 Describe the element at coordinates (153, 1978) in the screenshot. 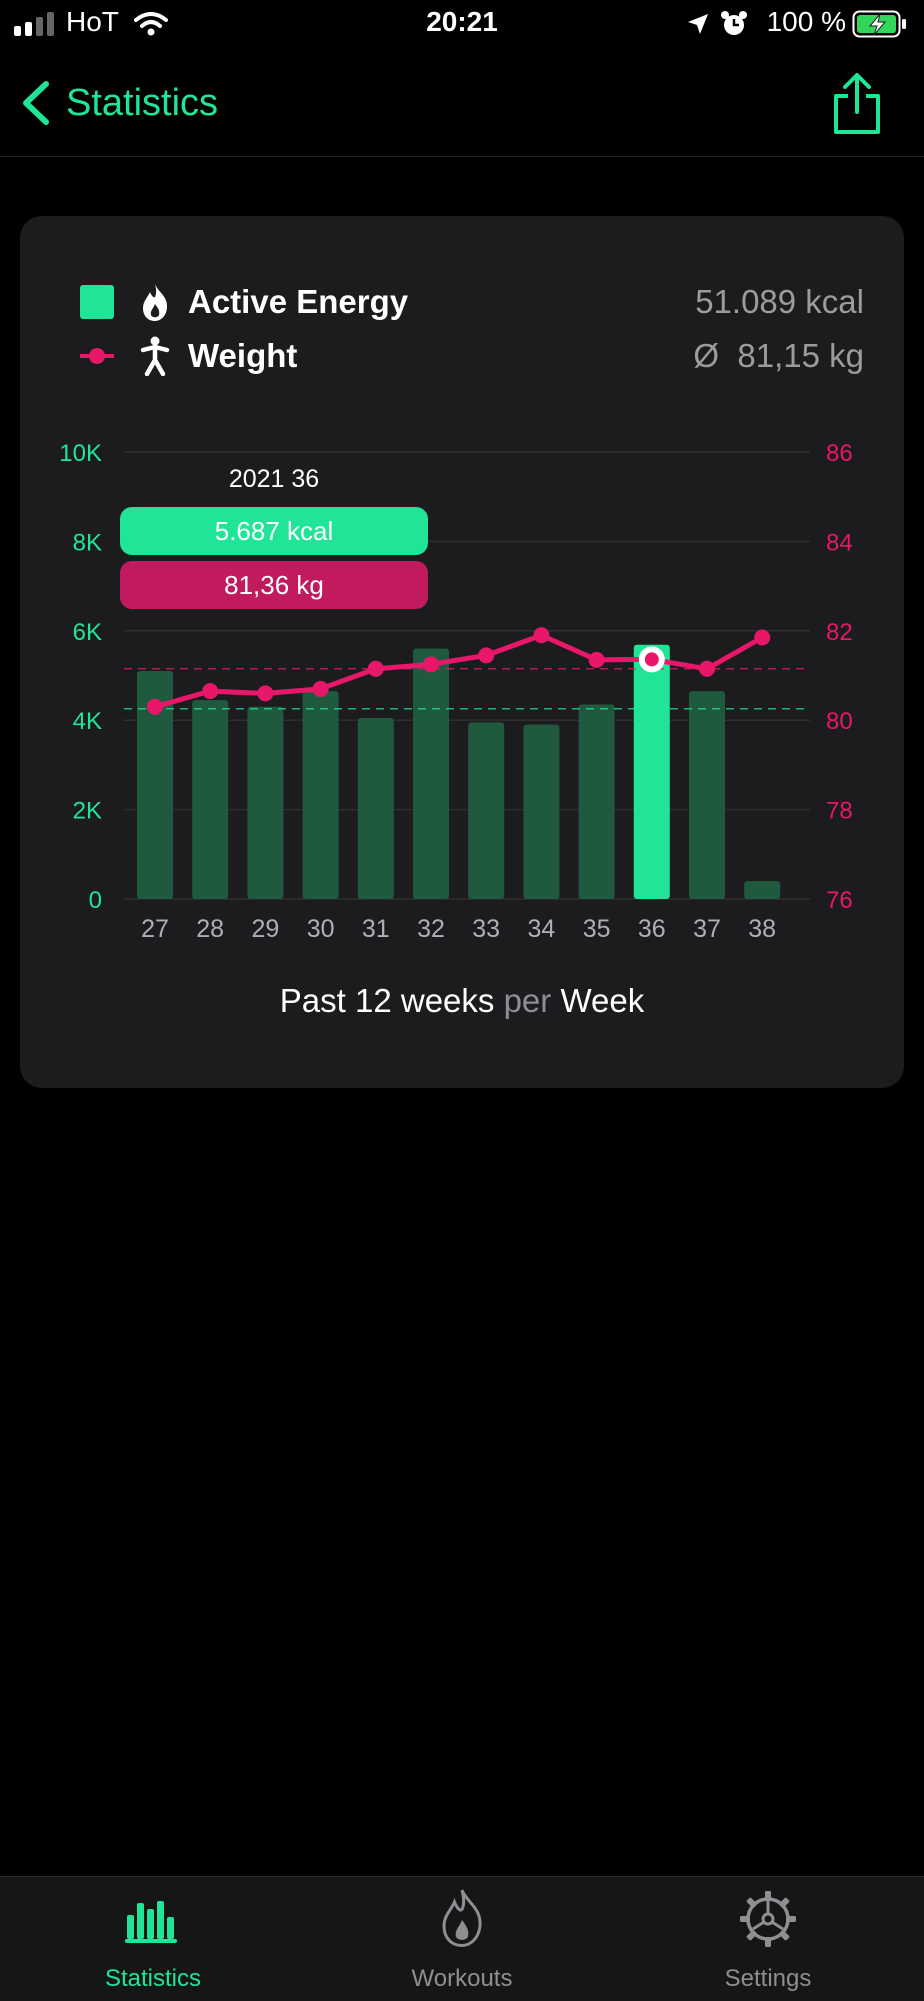

I see `tab-statistics-label: Statistics` at that location.